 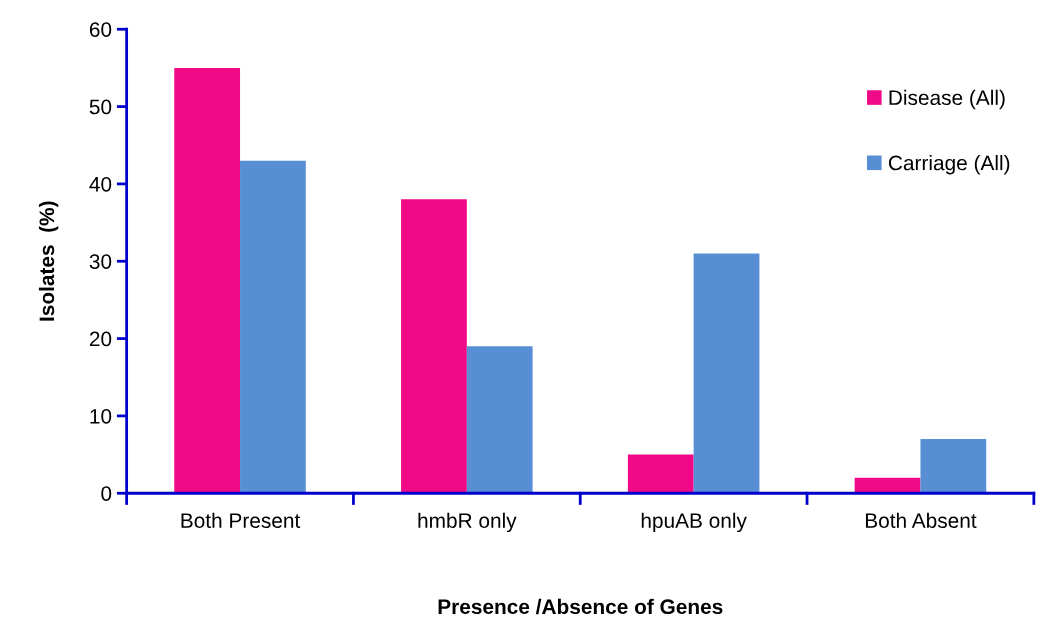 What do you see at coordinates (947, 99) in the screenshot?
I see `legend-label: Disease (All)` at bounding box center [947, 99].